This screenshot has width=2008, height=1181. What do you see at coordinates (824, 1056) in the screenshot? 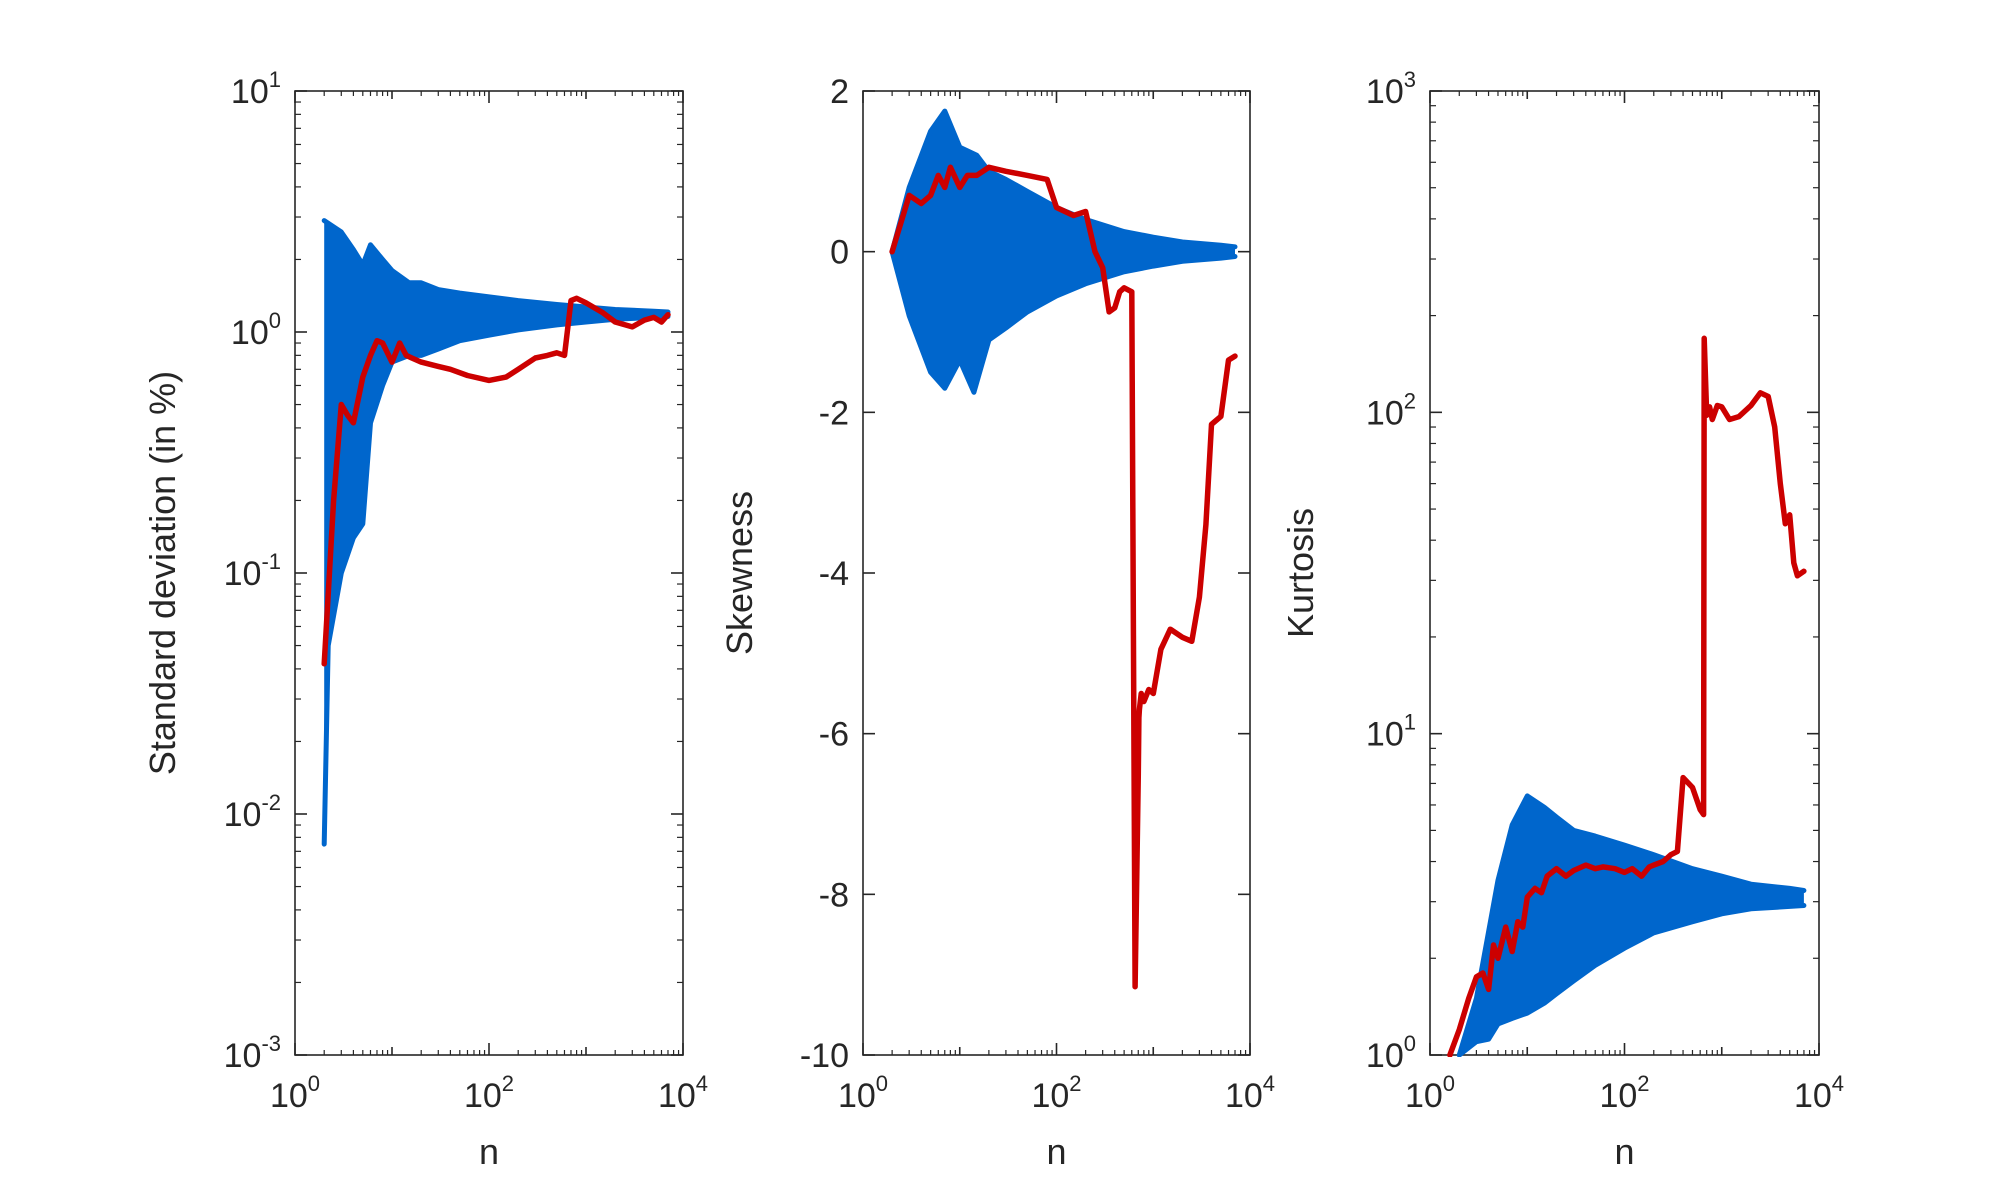
I see `y-tick-label: -10` at bounding box center [824, 1056].